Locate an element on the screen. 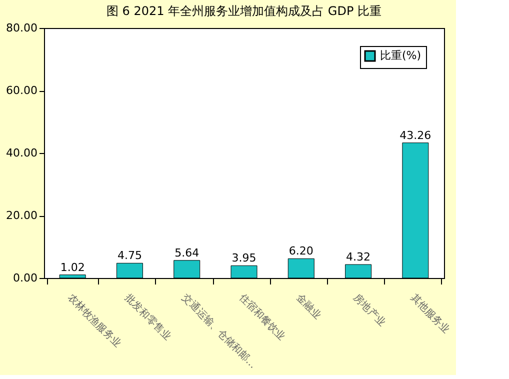  y-tick-label: 20.00 is located at coordinates (22, 215).